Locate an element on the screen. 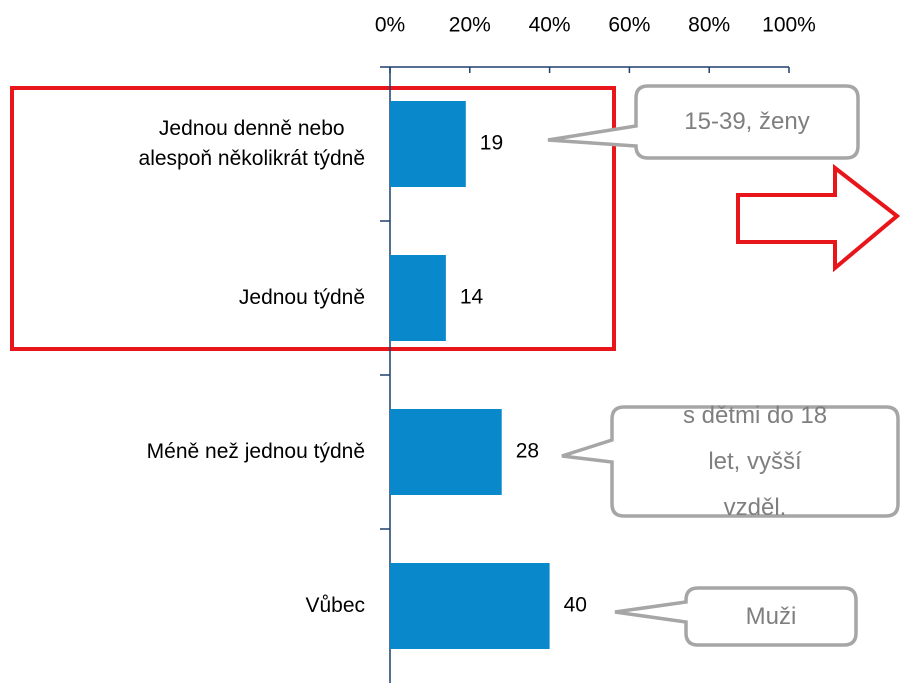  annotation: s dětmi do 18 let, vyšší vzděl. is located at coordinates (755, 461).